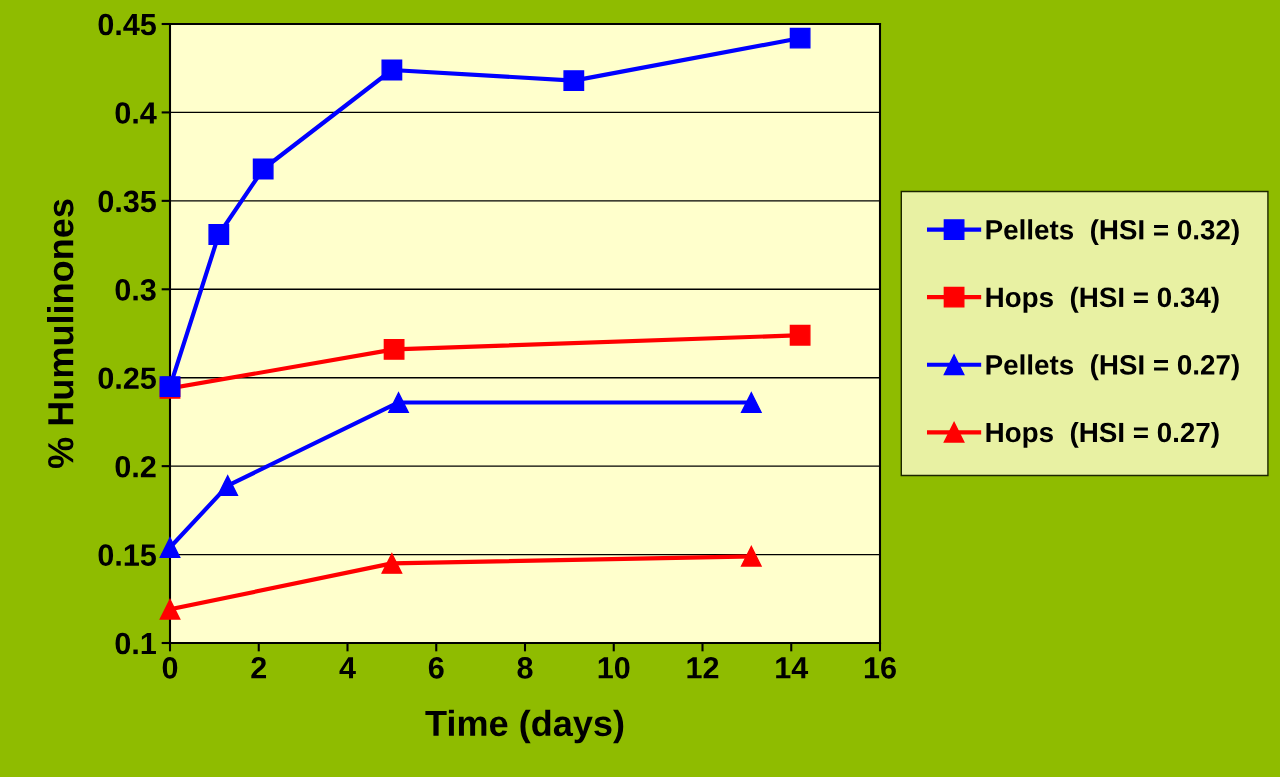 The height and width of the screenshot is (777, 1280). Describe the element at coordinates (436, 668) in the screenshot. I see `x-tick-label: 6` at that location.